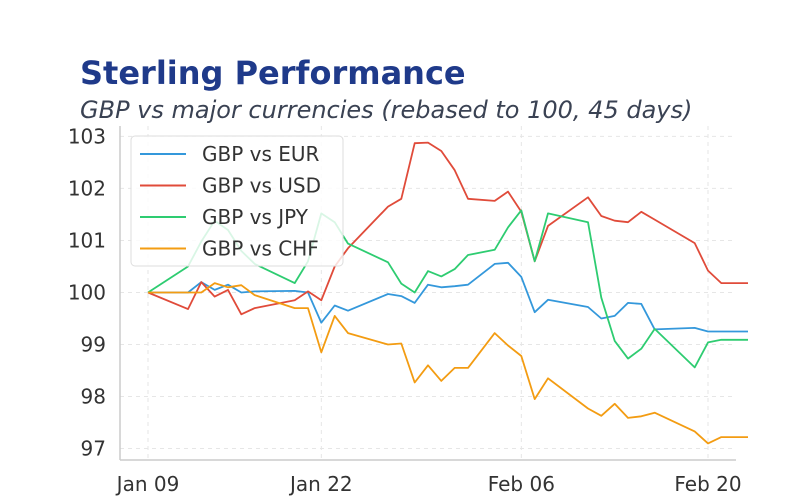 The image size is (800, 500). I want to click on y-tick-label: 99, so click(93, 345).